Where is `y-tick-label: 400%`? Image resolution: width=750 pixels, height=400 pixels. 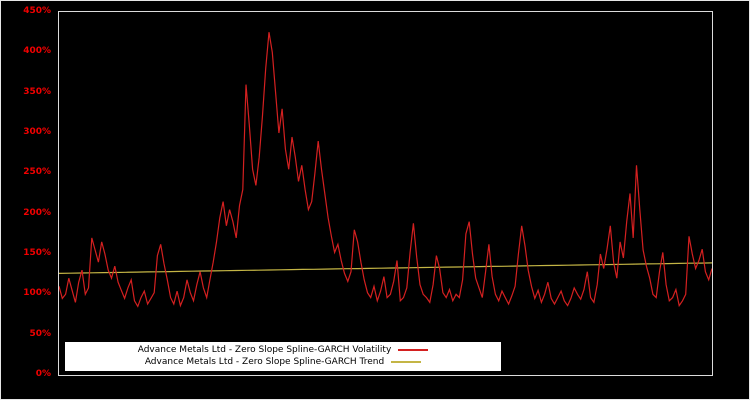
y-tick-label: 400% is located at coordinates (37, 51).